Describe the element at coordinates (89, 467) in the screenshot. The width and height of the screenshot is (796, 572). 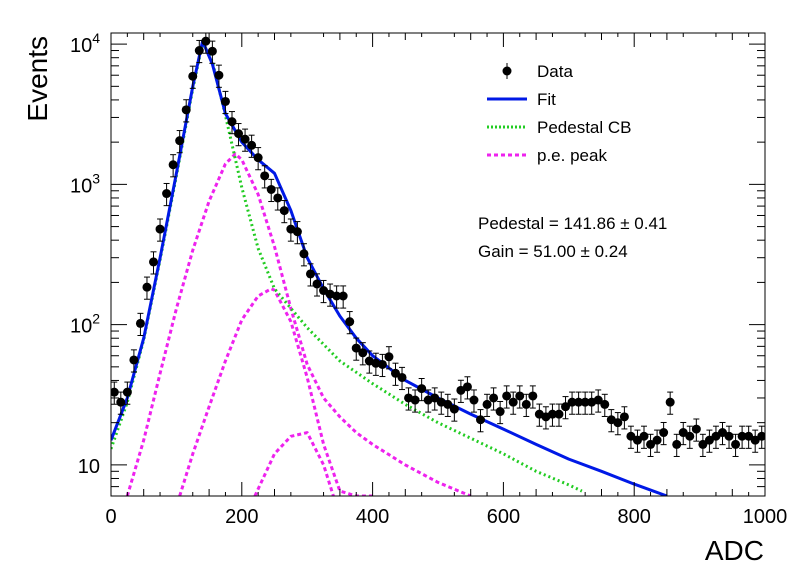
I see `y-tick-label: 10` at that location.